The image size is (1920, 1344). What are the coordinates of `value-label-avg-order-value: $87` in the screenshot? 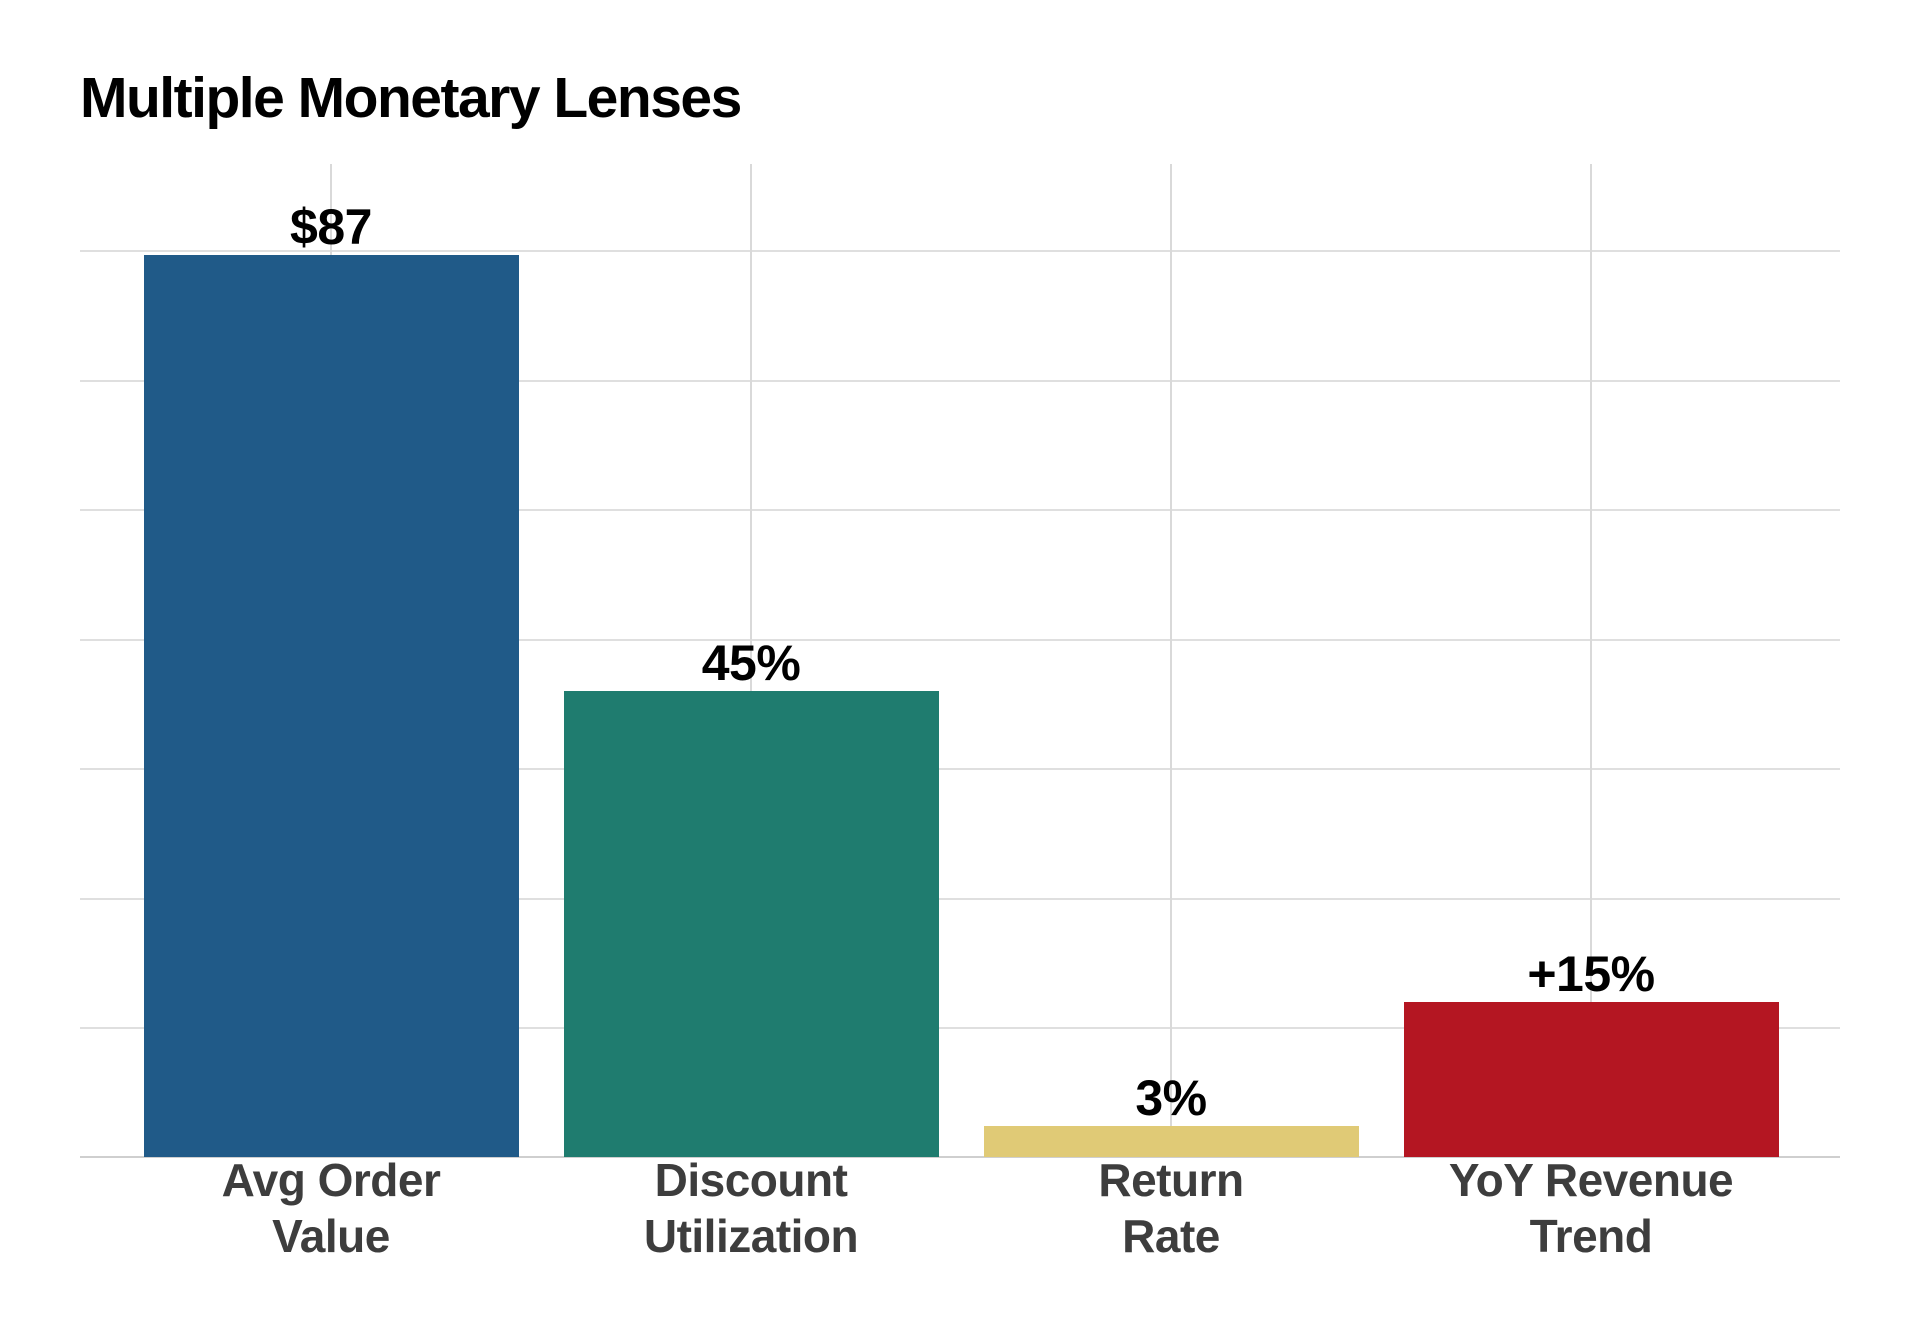 It's located at (331, 227).